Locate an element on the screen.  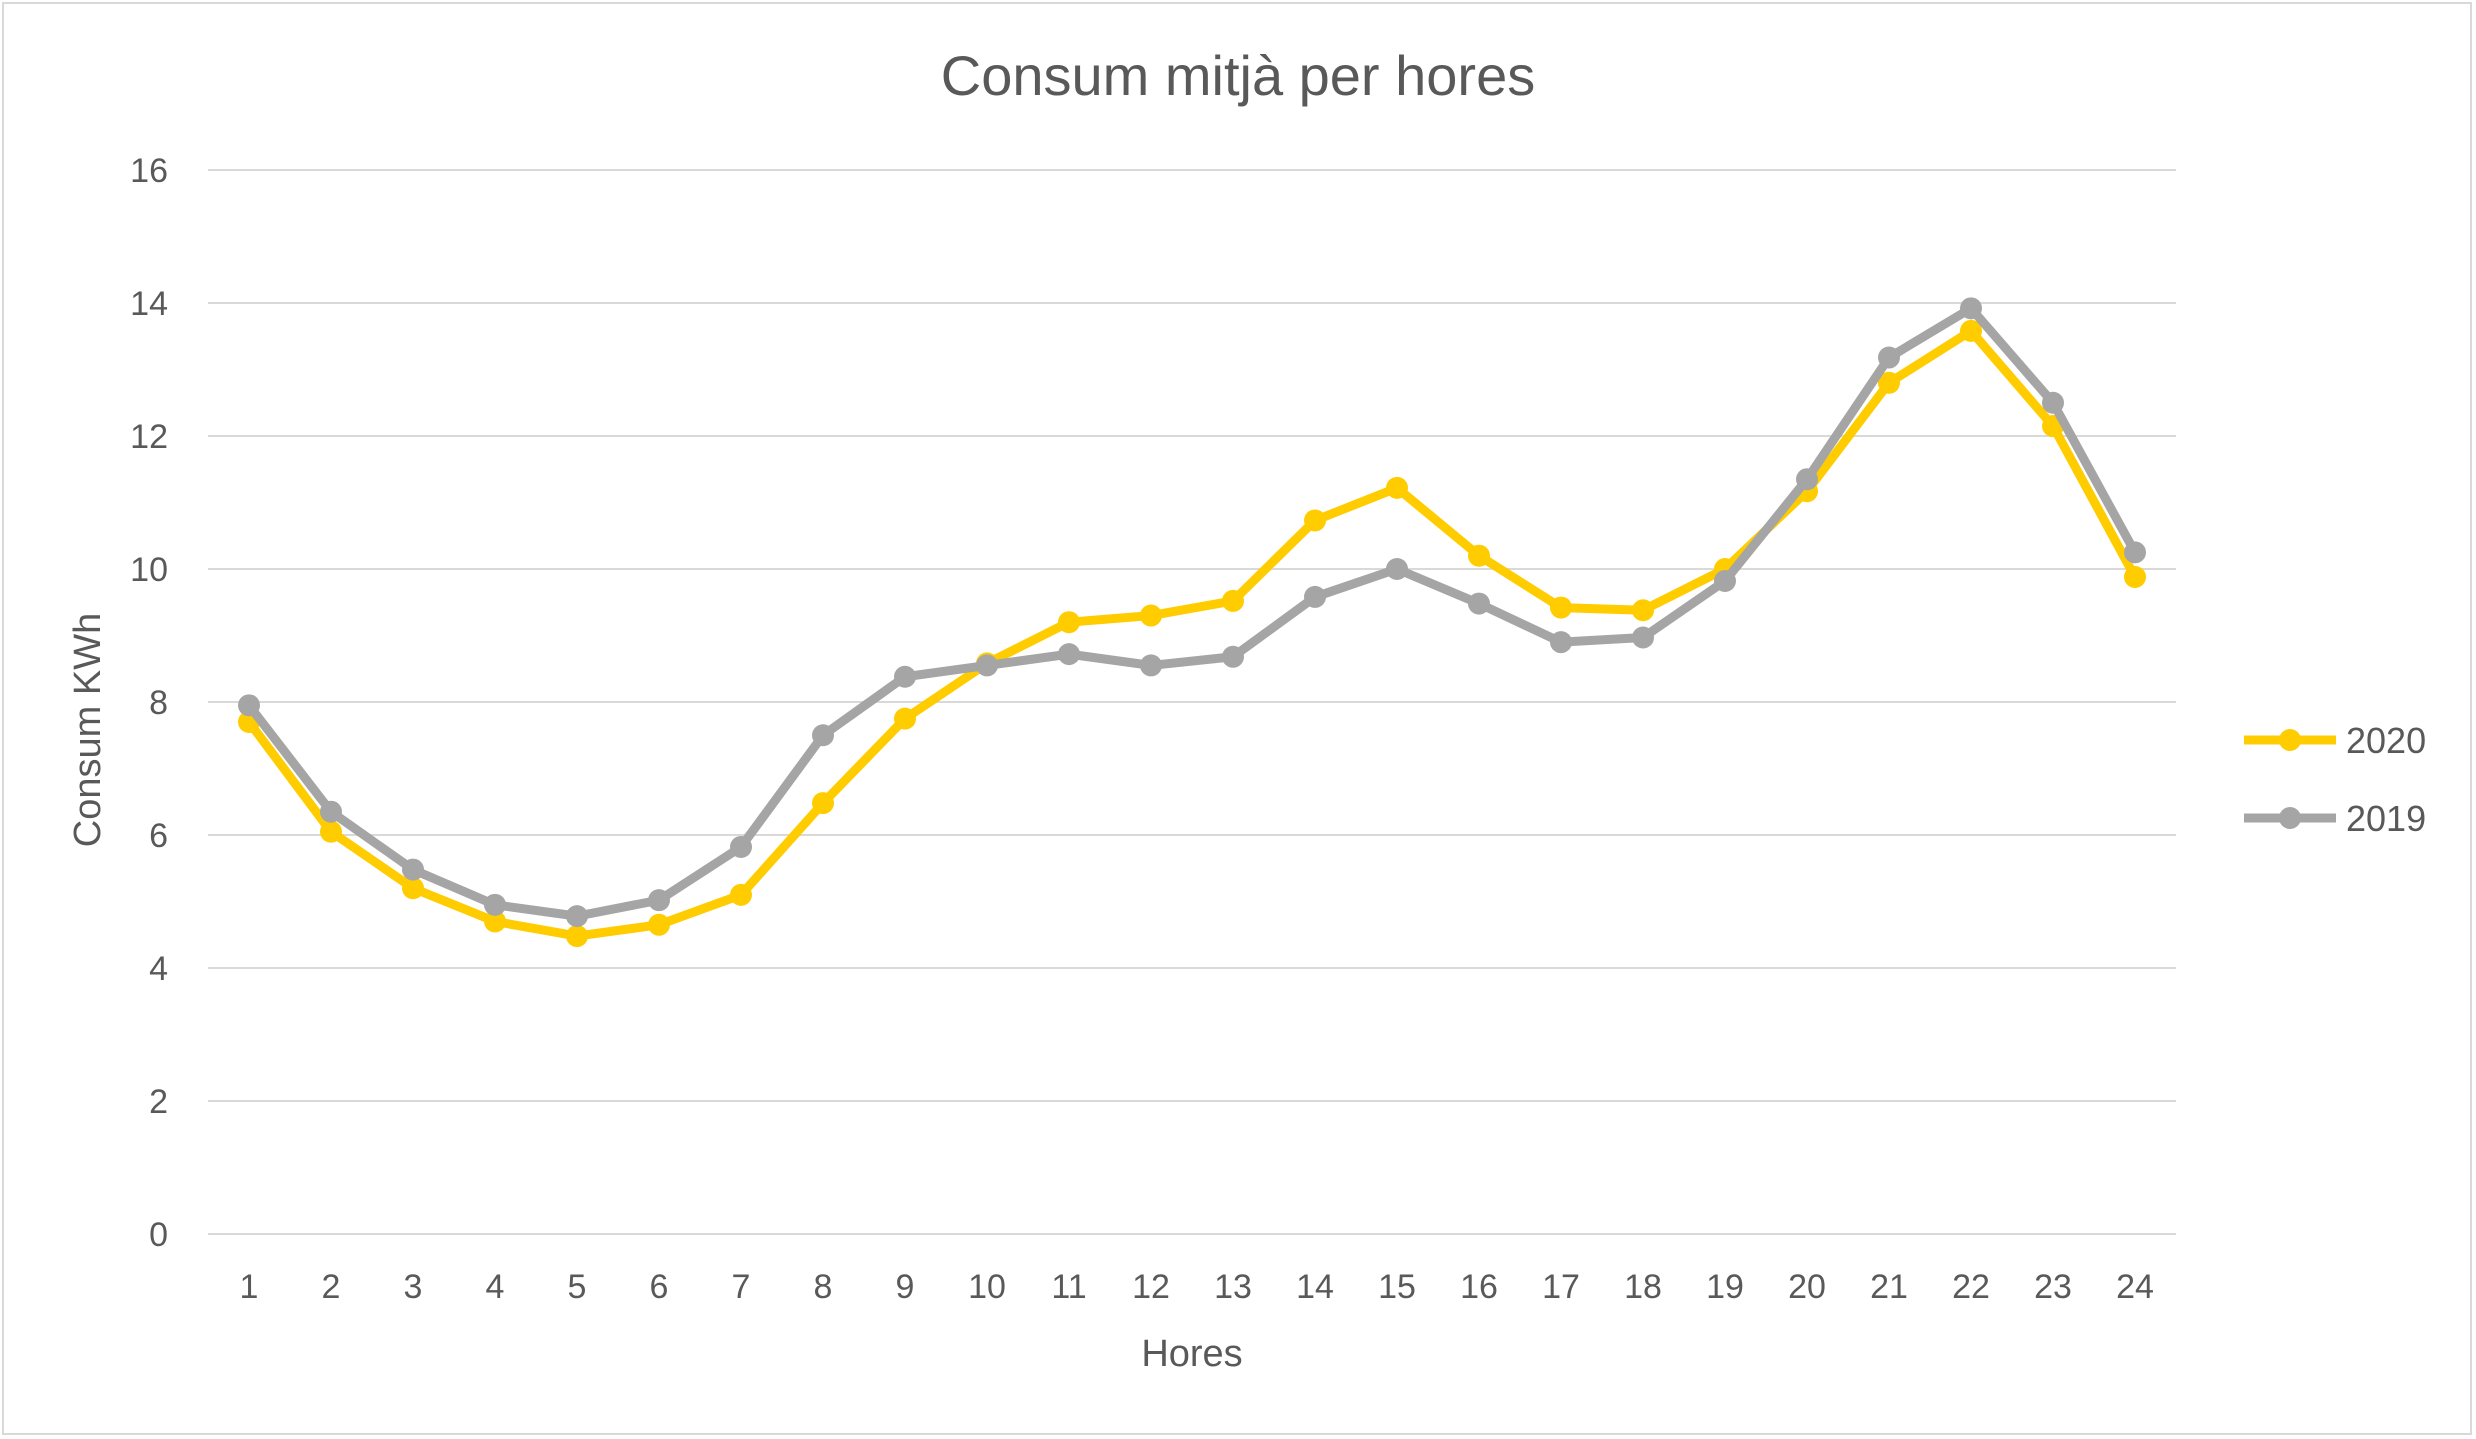
x-tick-label: 20 is located at coordinates (1807, 1287).